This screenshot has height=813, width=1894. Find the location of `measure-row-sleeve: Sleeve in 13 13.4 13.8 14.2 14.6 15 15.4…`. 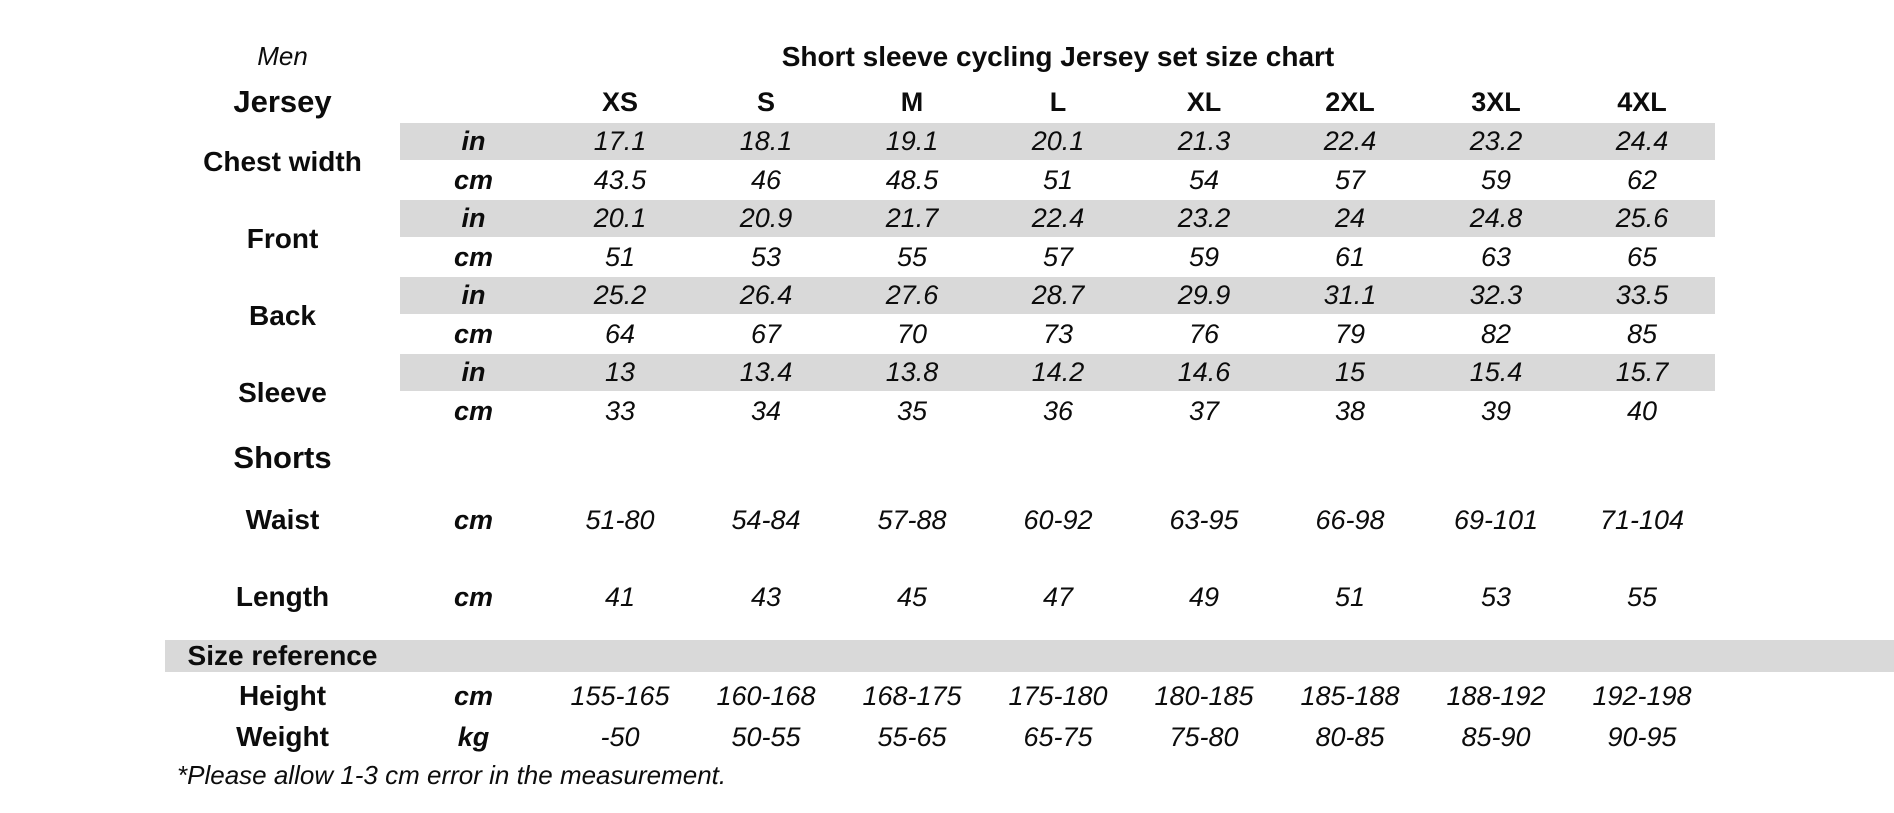

measure-row-sleeve: Sleeve in 13 13.4 13.8 14.2 14.6 15 15.4… is located at coordinates (1029, 392).